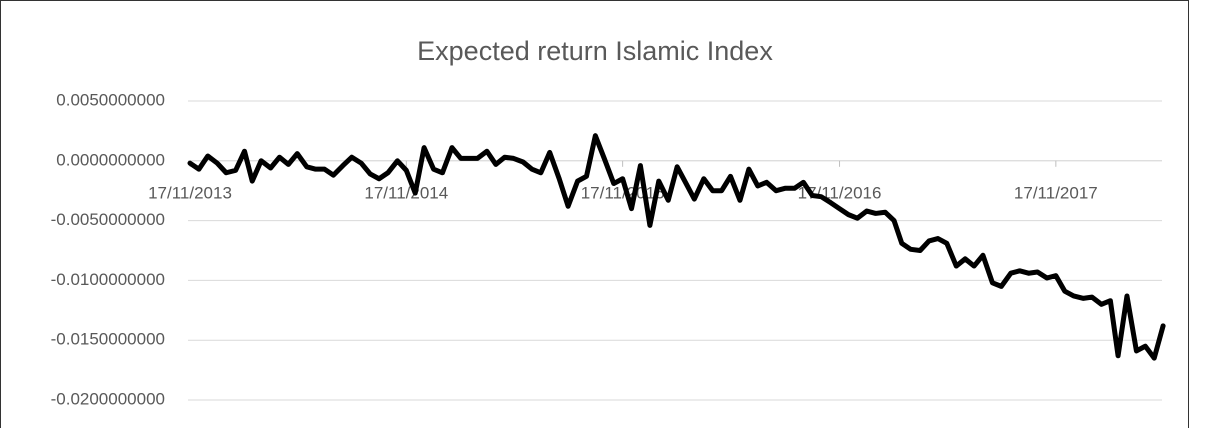 The height and width of the screenshot is (428, 1209). What do you see at coordinates (1056, 192) in the screenshot?
I see `x-tick-label: 17/11/2017` at bounding box center [1056, 192].